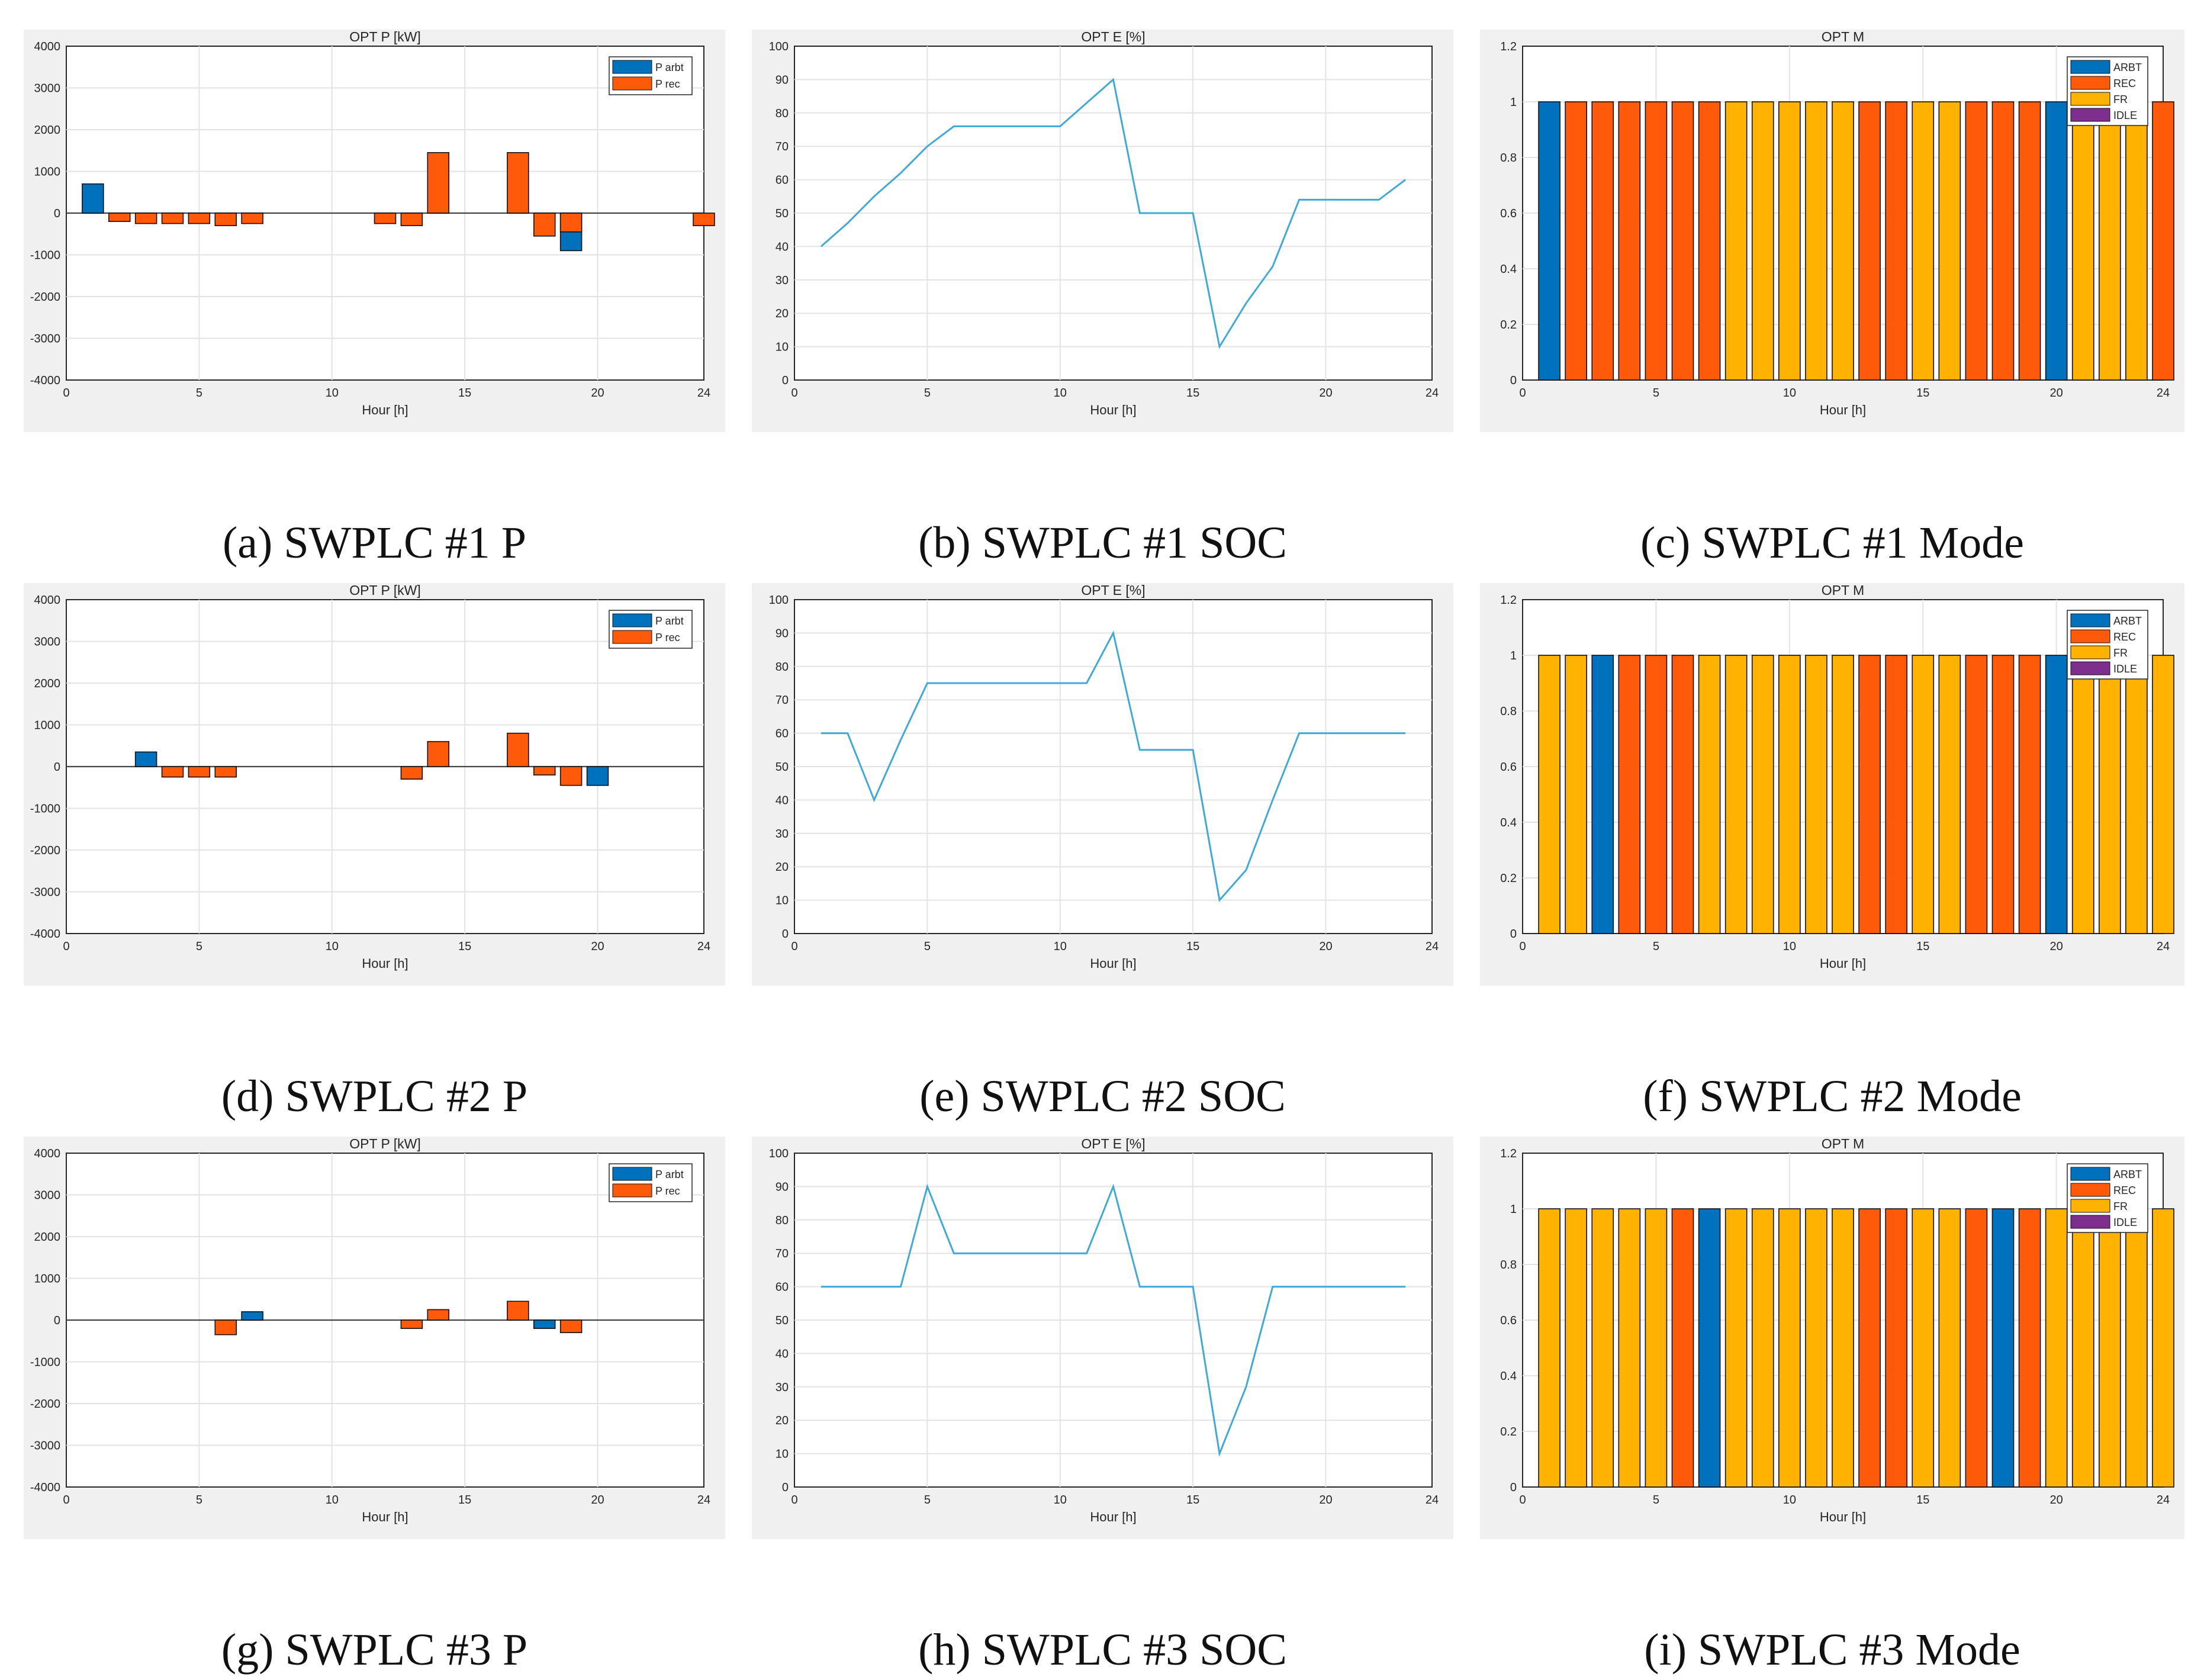  I want to click on legend-label: REC, so click(2124, 637).